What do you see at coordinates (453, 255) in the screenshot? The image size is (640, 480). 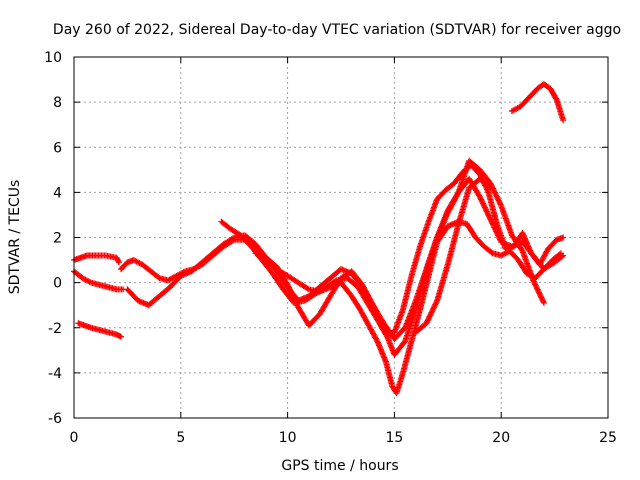 I see `series-trace-e` at bounding box center [453, 255].